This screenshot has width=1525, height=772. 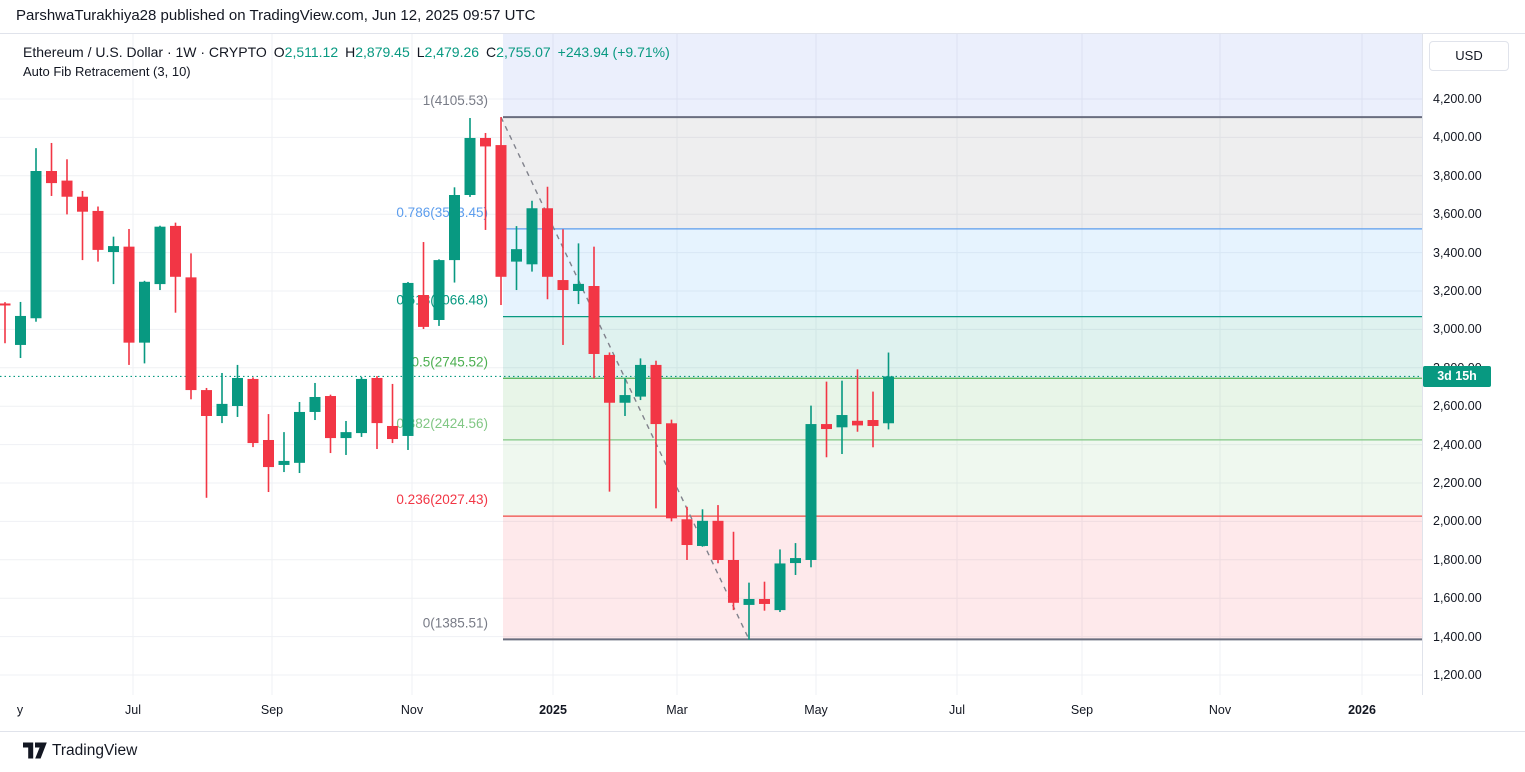 What do you see at coordinates (442, 212) in the screenshot?
I see `fib-level-label: 0.786(3523.45)` at bounding box center [442, 212].